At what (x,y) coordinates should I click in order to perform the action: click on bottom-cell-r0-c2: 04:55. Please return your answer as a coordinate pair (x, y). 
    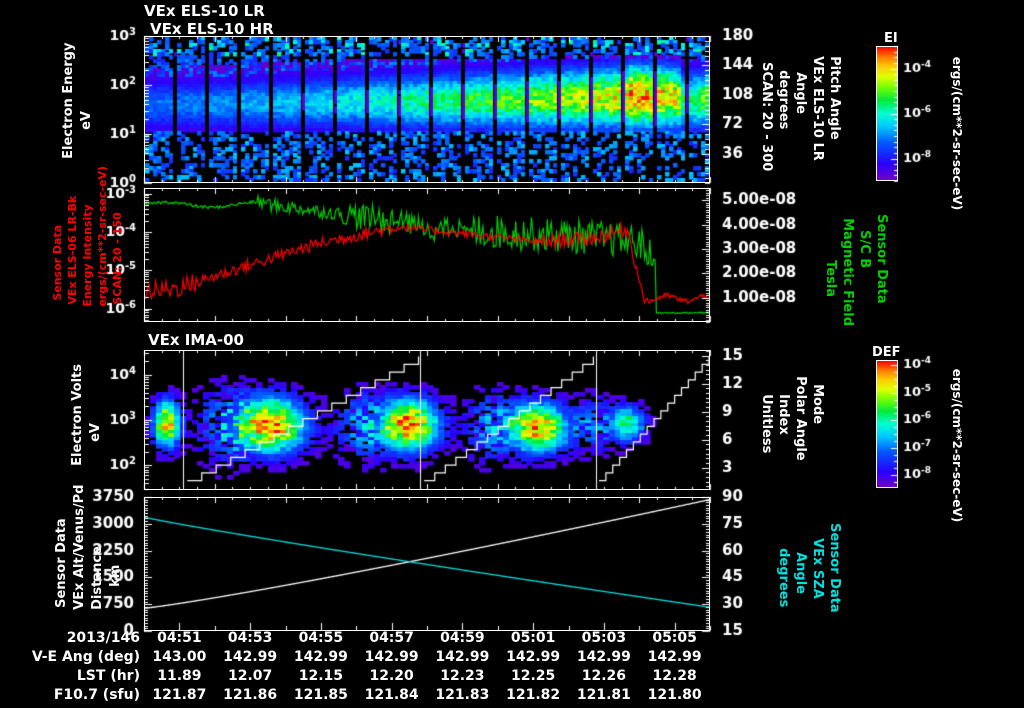
    Looking at the image, I should click on (321, 638).